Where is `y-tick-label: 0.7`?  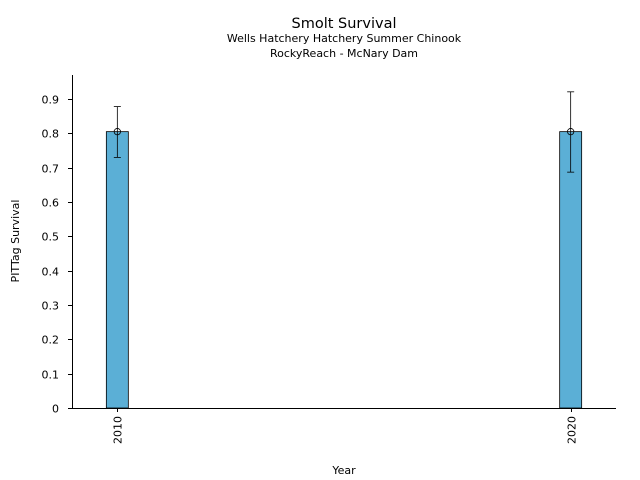
y-tick-label: 0.7 is located at coordinates (51, 169).